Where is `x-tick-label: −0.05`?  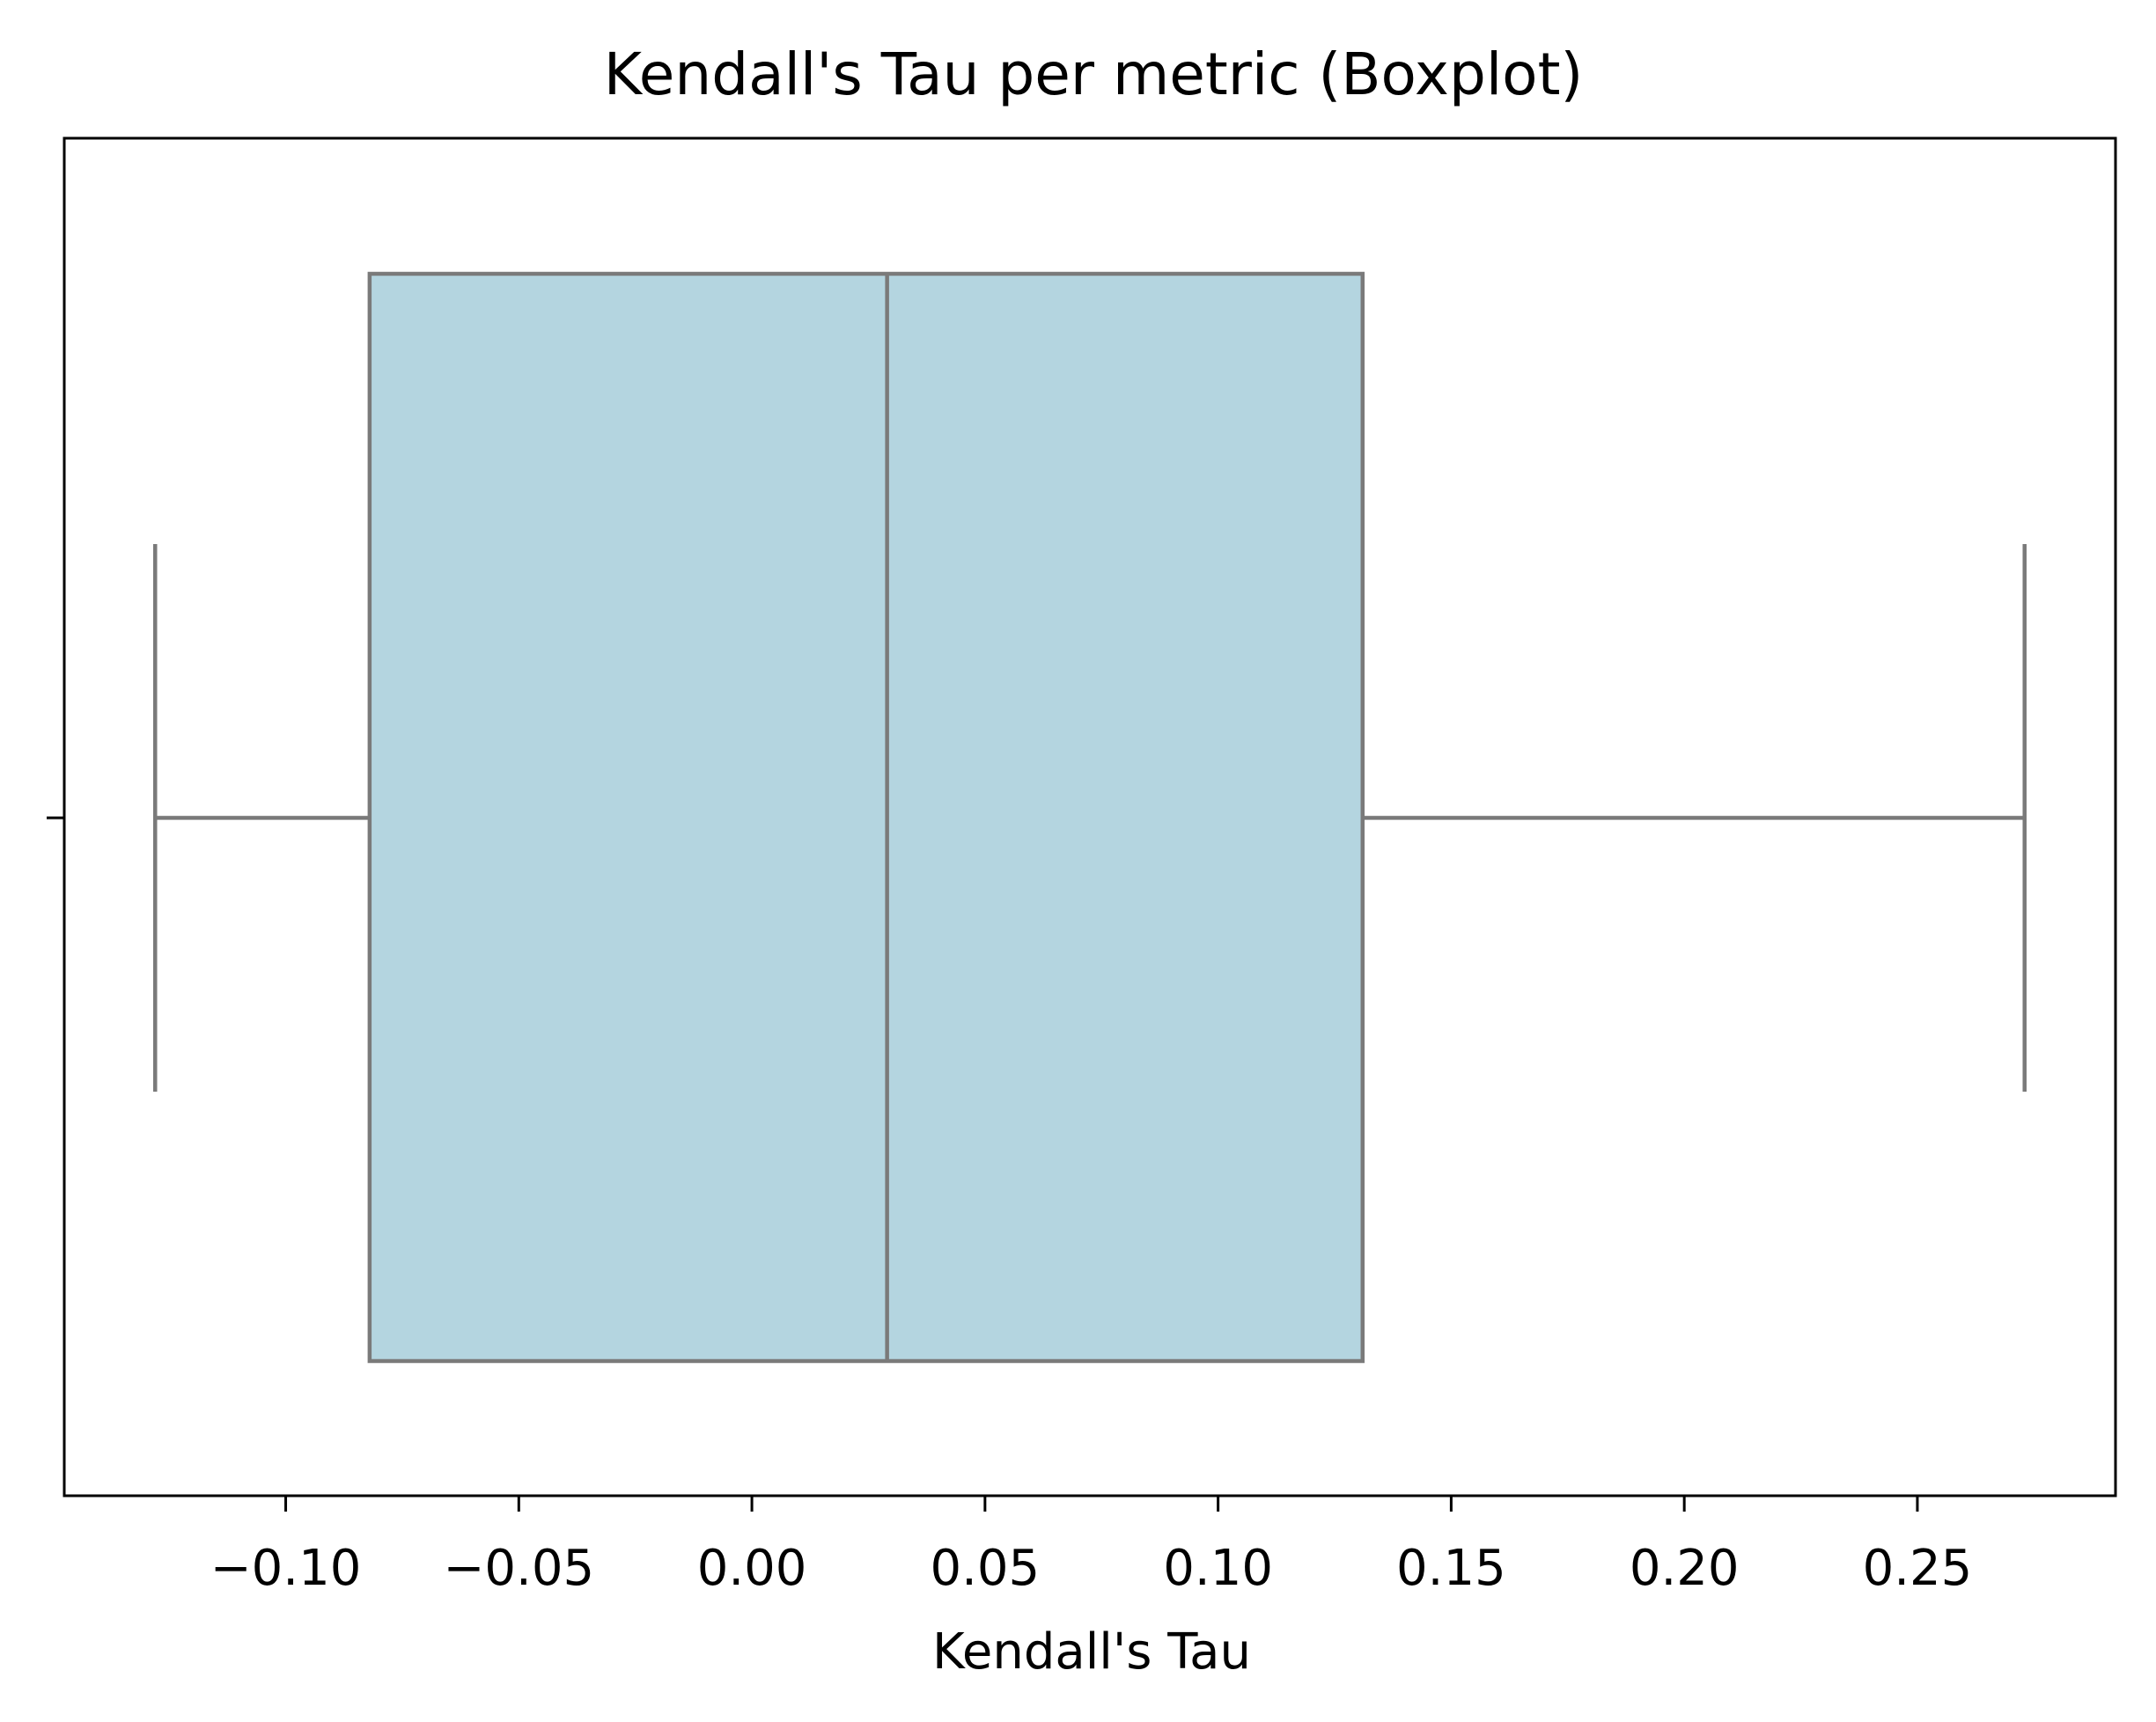
x-tick-label: −0.05 is located at coordinates (520, 1568).